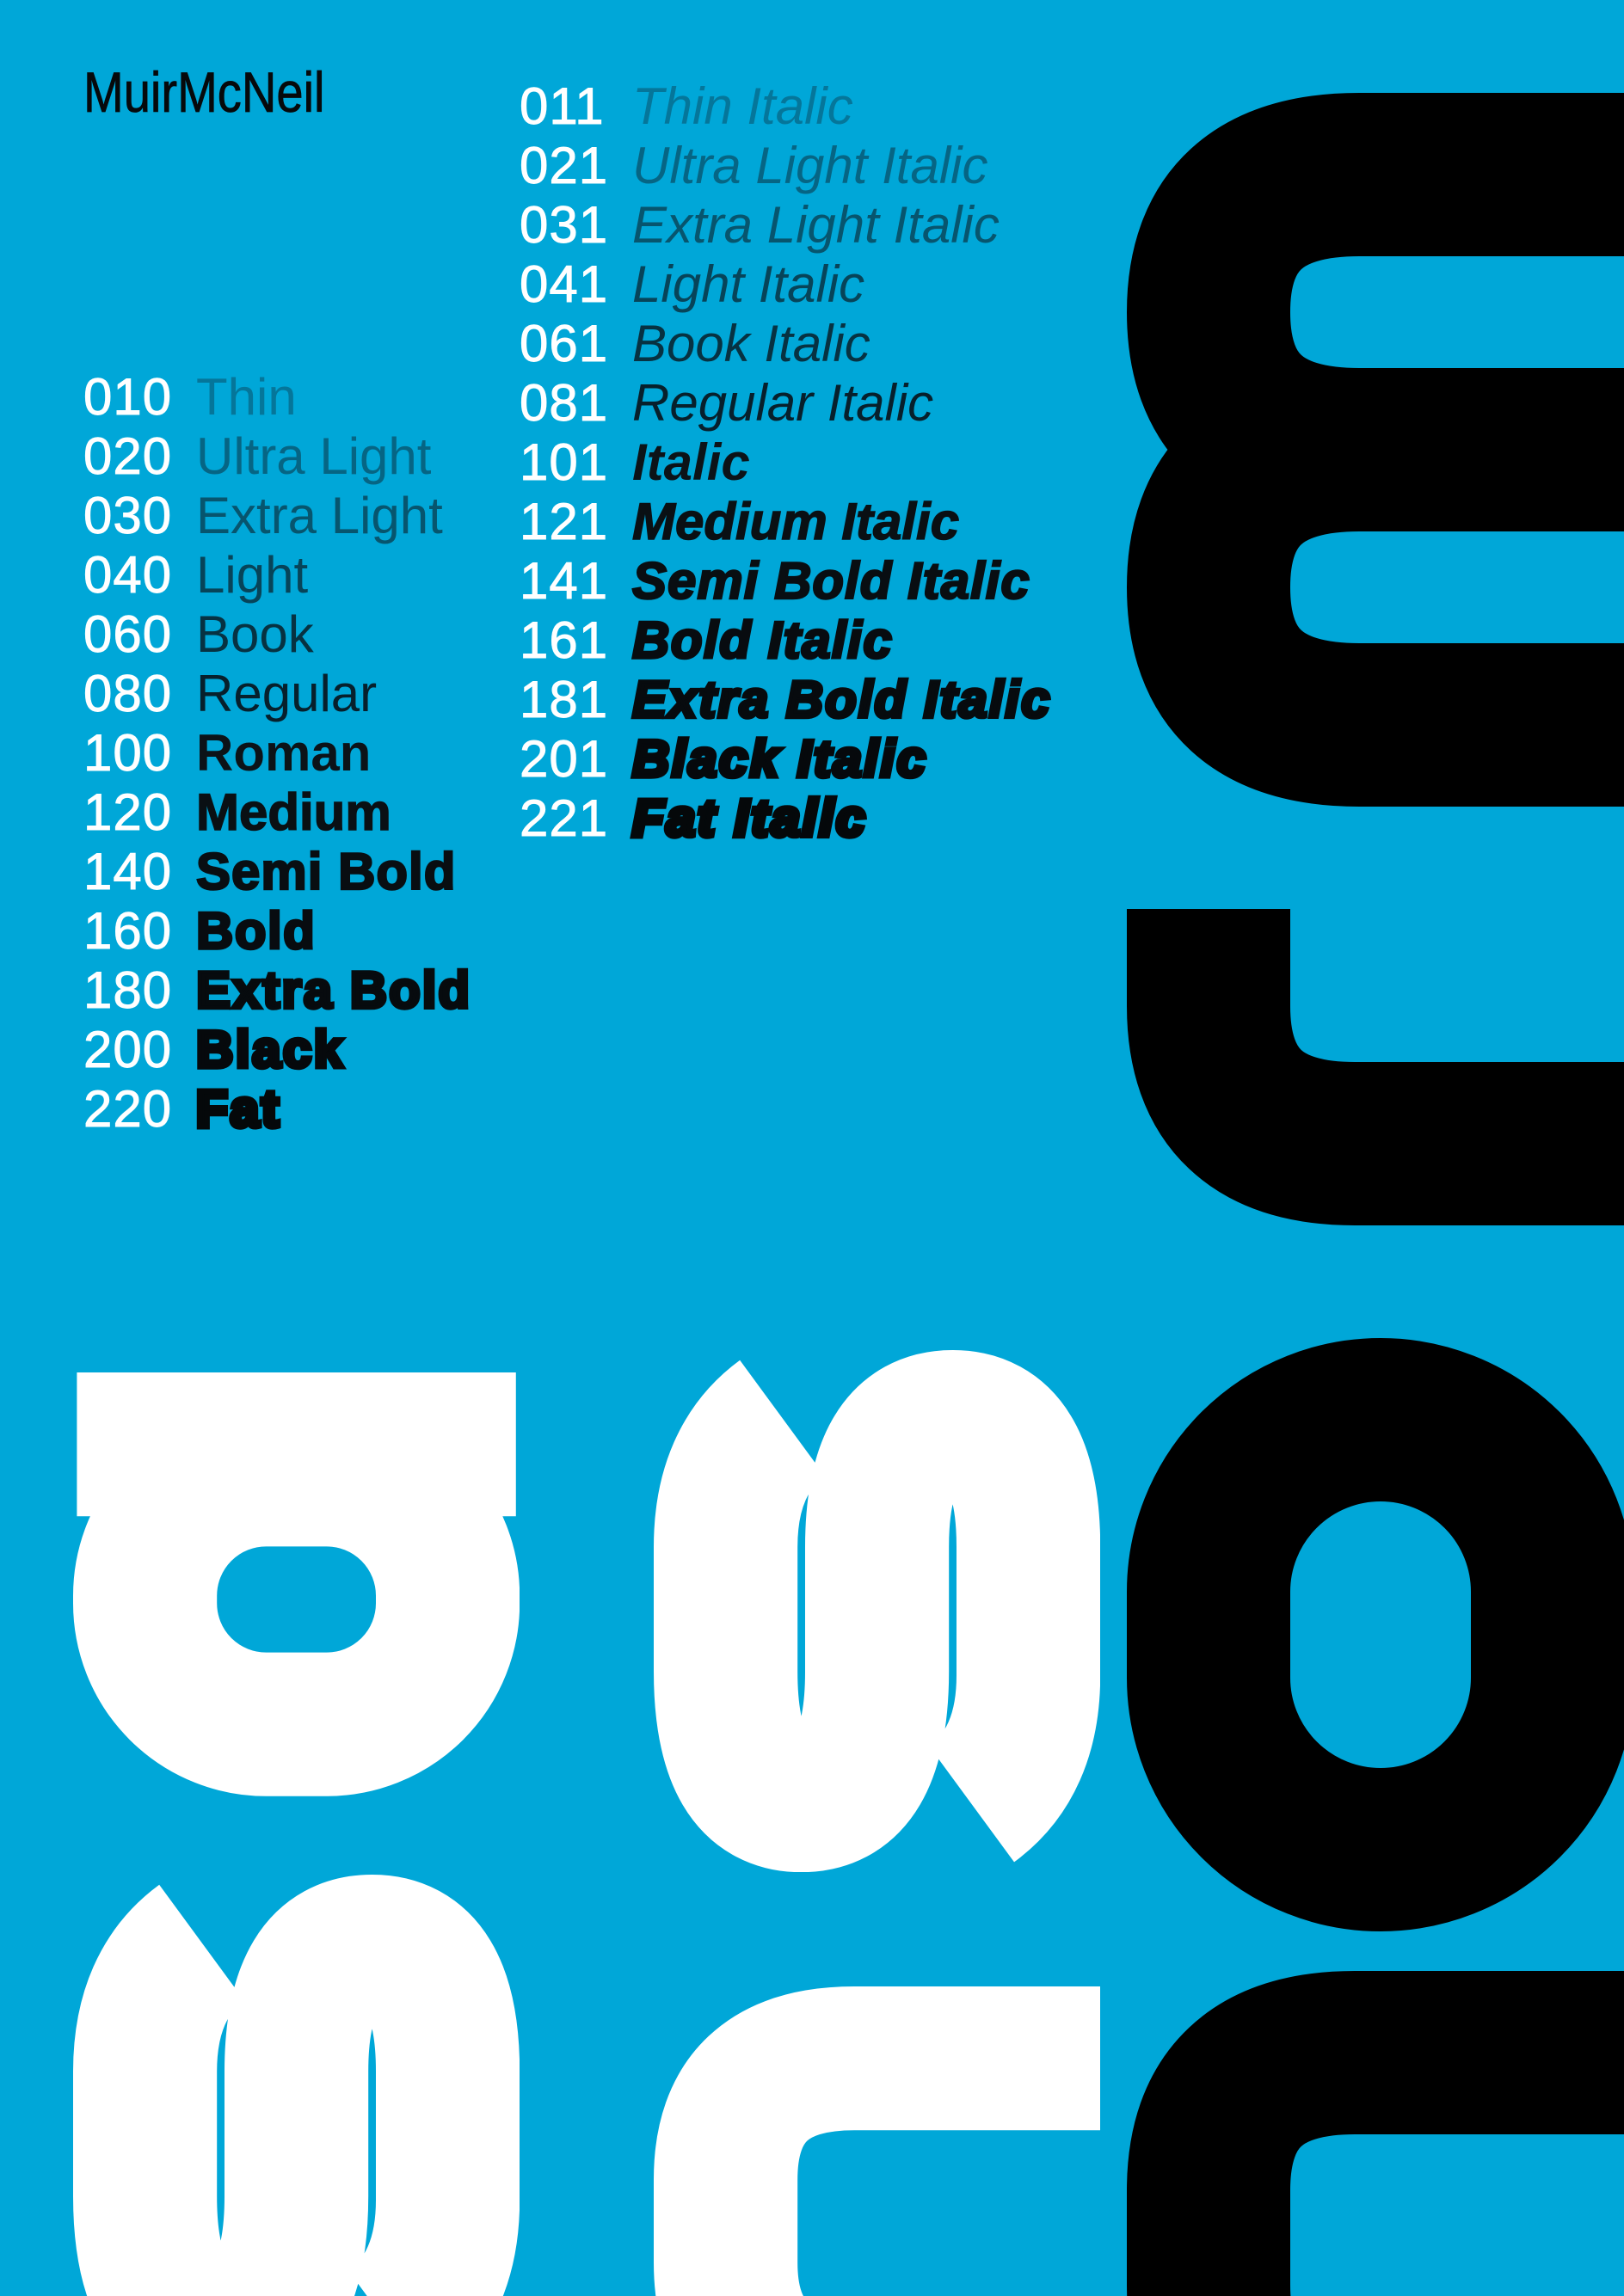  Describe the element at coordinates (128, 1109) in the screenshot. I see `weight-code: 220` at that location.